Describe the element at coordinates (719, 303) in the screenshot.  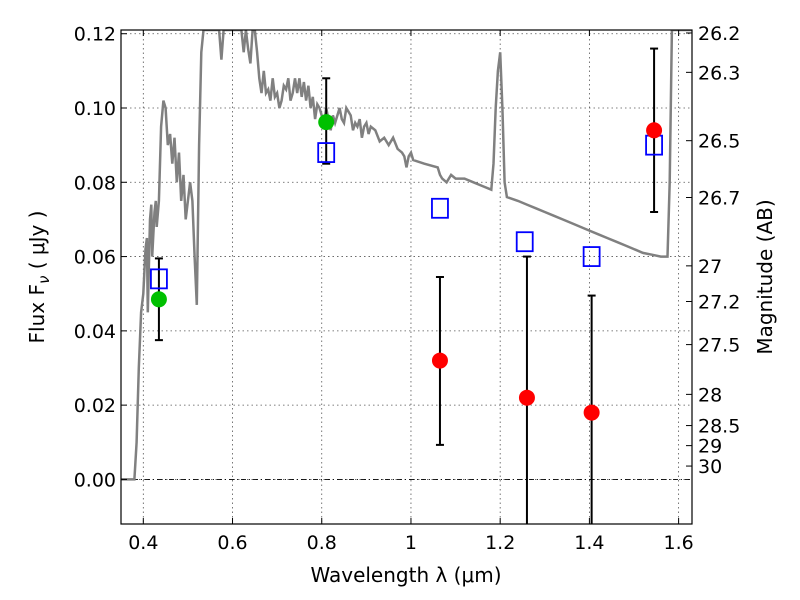
I see `y2-tick-label: 27.2` at that location.